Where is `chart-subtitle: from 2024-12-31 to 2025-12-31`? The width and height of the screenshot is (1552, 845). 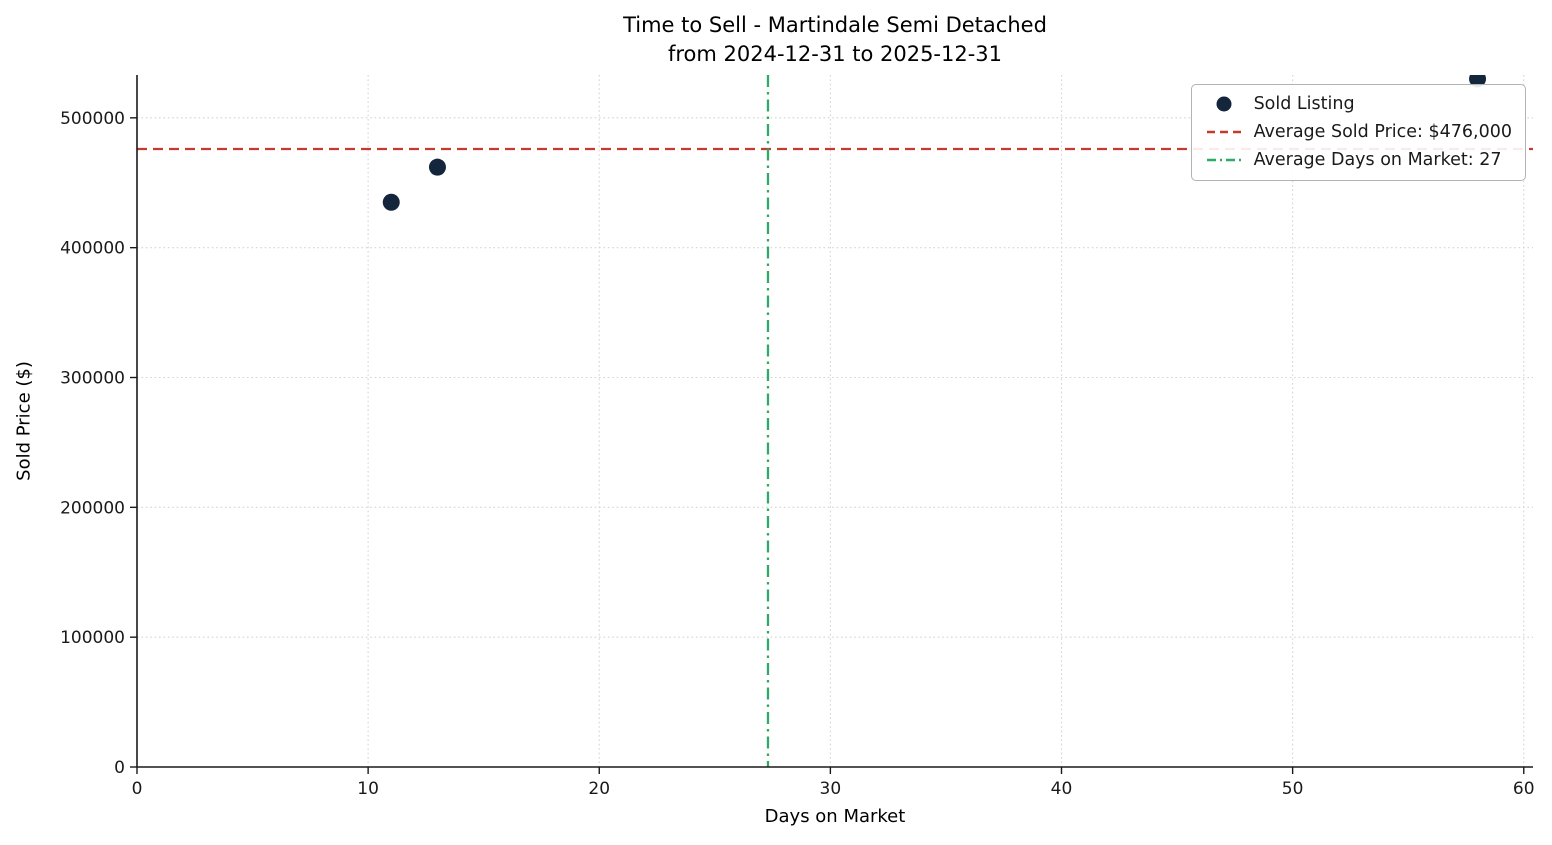
chart-subtitle: from 2024-12-31 to 2025-12-31 is located at coordinates (835, 54).